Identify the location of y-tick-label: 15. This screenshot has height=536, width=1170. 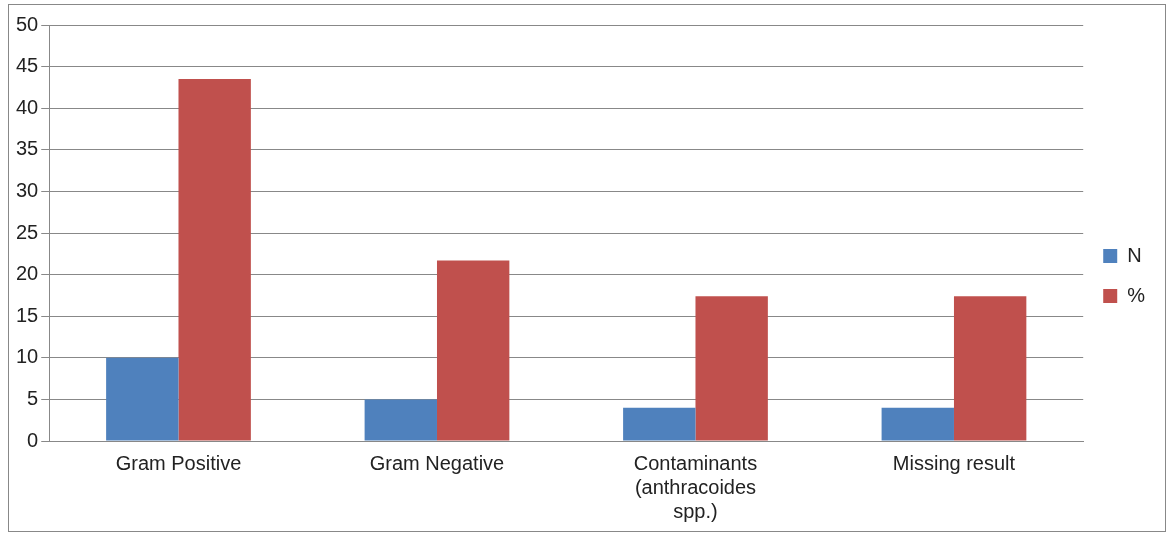
(27, 314).